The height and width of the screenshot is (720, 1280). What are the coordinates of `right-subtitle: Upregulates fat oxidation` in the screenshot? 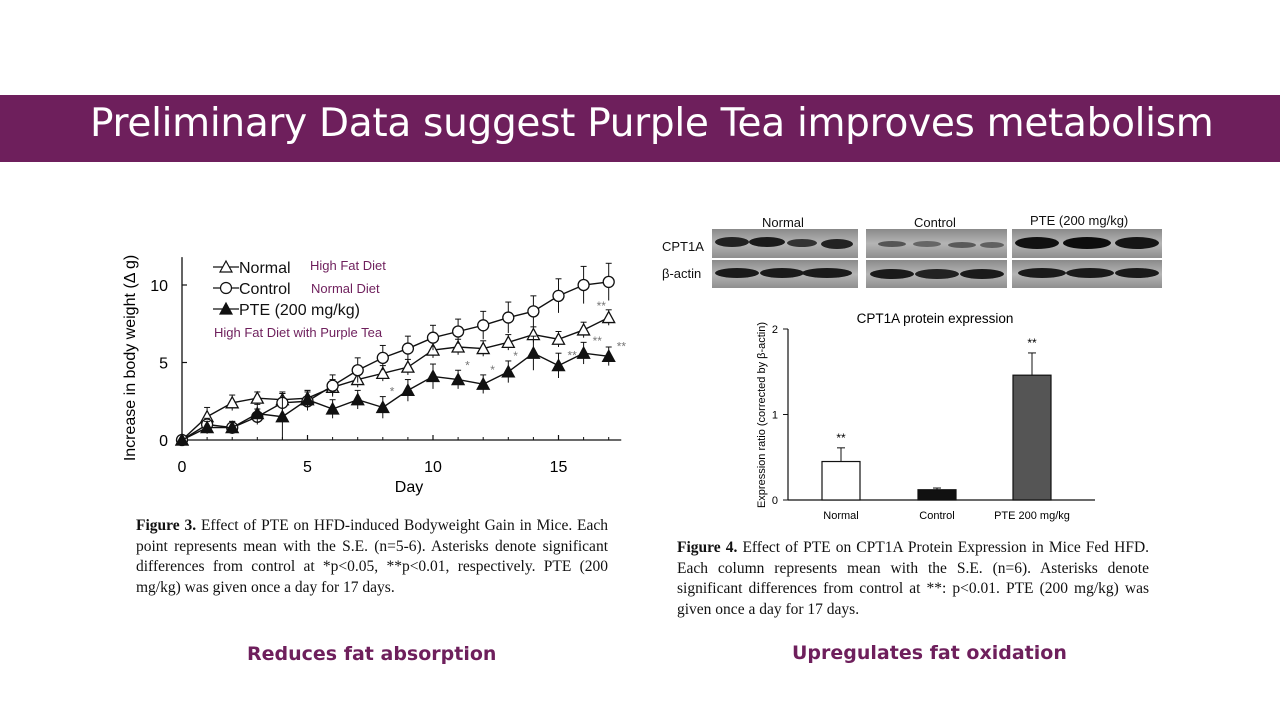 It's located at (929, 653).